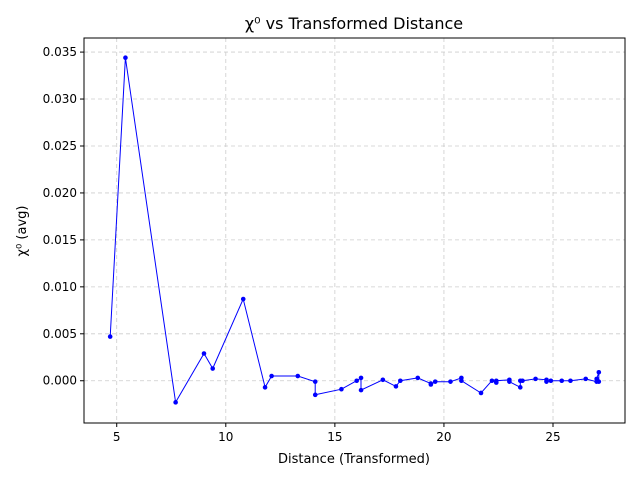 The image size is (640, 480). What do you see at coordinates (60, 52) in the screenshot?
I see `y-tick-label: 0.035` at bounding box center [60, 52].